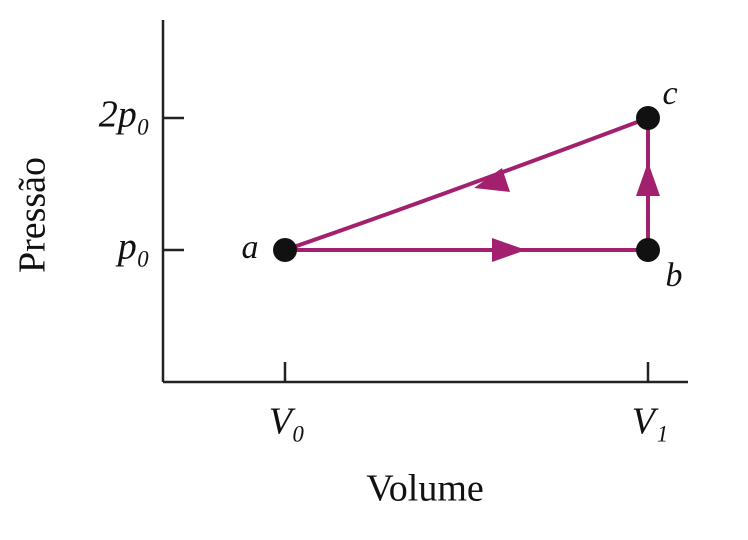 The height and width of the screenshot is (540, 748). Describe the element at coordinates (669, 93) in the screenshot. I see `point-label: c` at that location.